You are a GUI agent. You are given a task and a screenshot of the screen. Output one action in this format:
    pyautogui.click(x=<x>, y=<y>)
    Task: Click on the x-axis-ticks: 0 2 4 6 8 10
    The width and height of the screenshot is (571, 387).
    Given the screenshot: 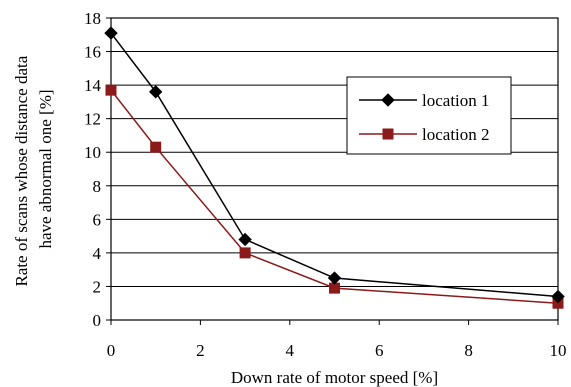 What is the action you would take?
    pyautogui.click(x=337, y=340)
    